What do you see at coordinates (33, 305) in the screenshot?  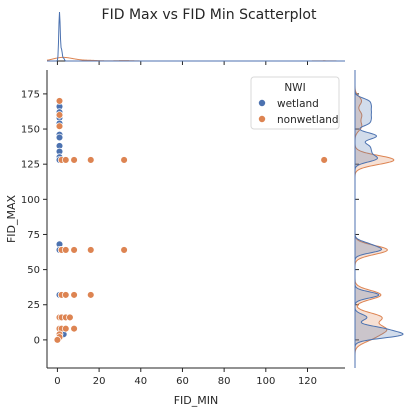 I see `y-tick-label: 25` at bounding box center [33, 305].